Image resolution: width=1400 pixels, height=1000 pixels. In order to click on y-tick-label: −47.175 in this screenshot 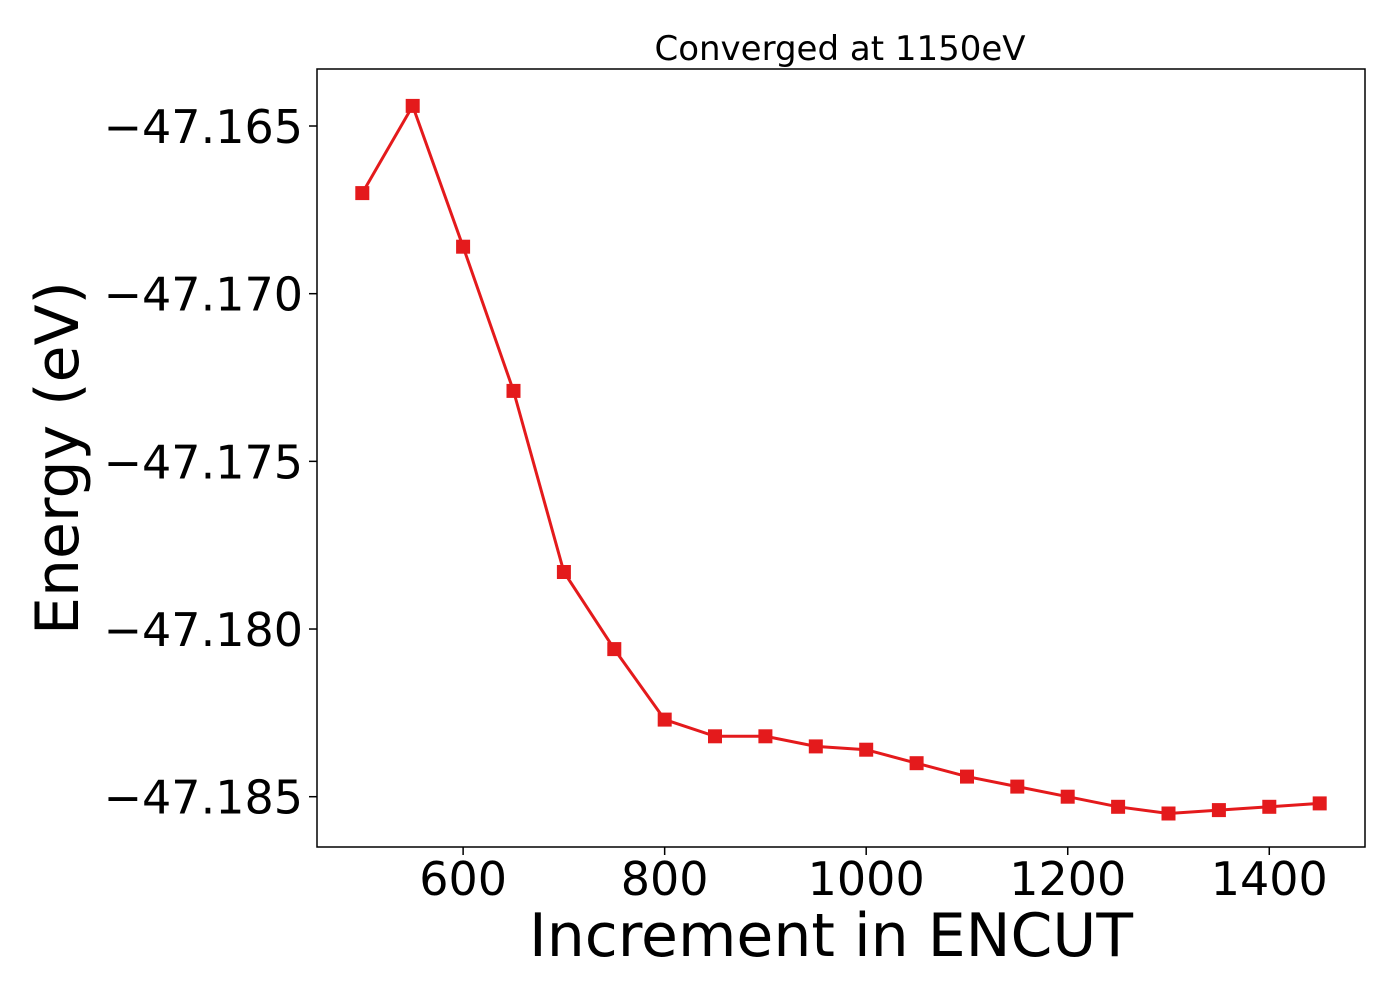, I will do `click(204, 462)`.